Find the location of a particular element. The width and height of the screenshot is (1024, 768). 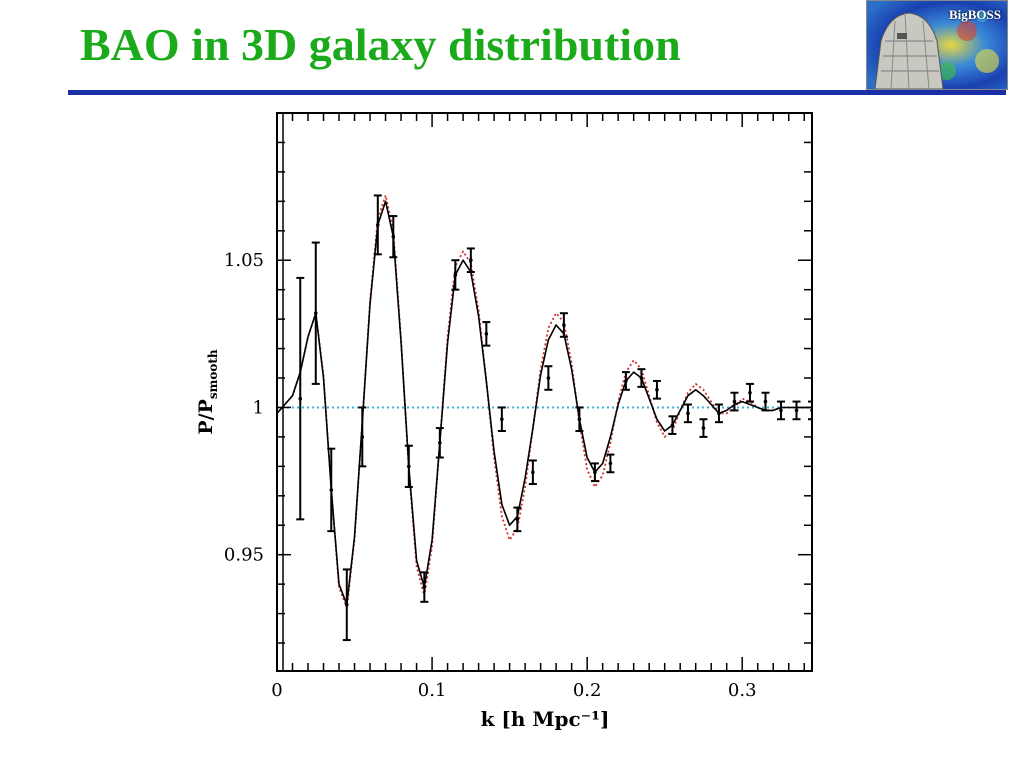

svg-text: P/Psmooth is located at coordinates (207, 392).